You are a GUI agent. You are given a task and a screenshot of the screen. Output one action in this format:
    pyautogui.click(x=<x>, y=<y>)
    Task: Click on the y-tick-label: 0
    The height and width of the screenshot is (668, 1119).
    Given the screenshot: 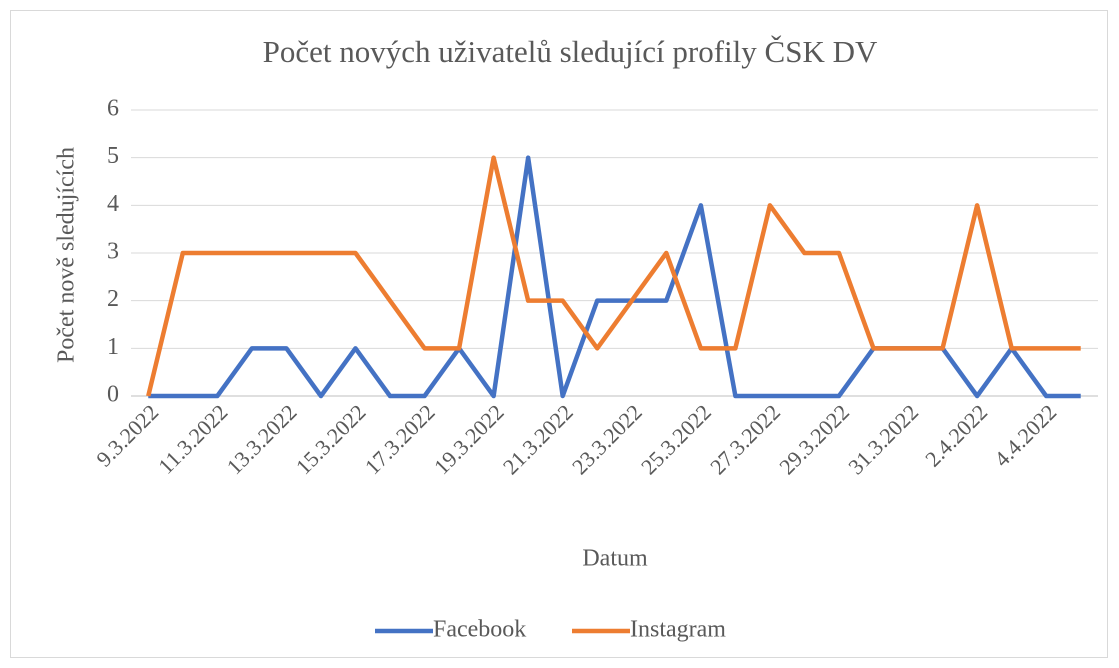 What is the action you would take?
    pyautogui.click(x=113, y=395)
    